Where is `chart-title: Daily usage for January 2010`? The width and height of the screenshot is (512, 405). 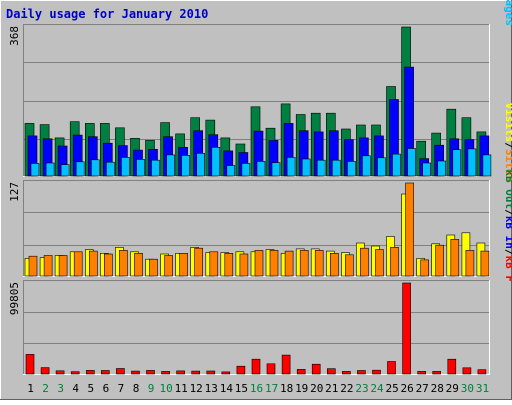
chart-title: Daily usage for January 2010 is located at coordinates (107, 14).